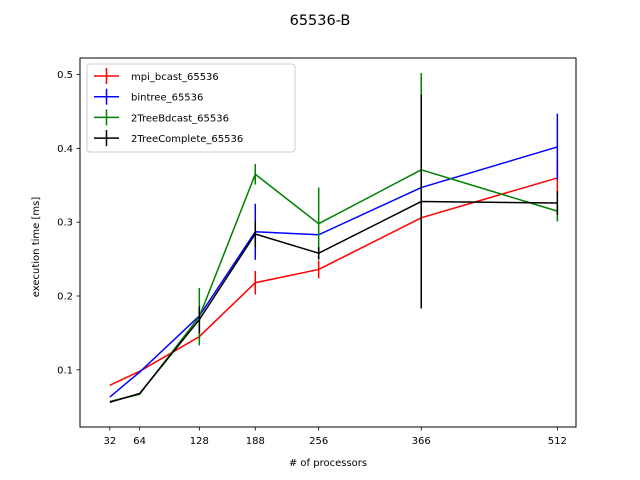 This screenshot has width=640, height=480. What do you see at coordinates (328, 463) in the screenshot?
I see `x-axis-label: # of processors` at bounding box center [328, 463].